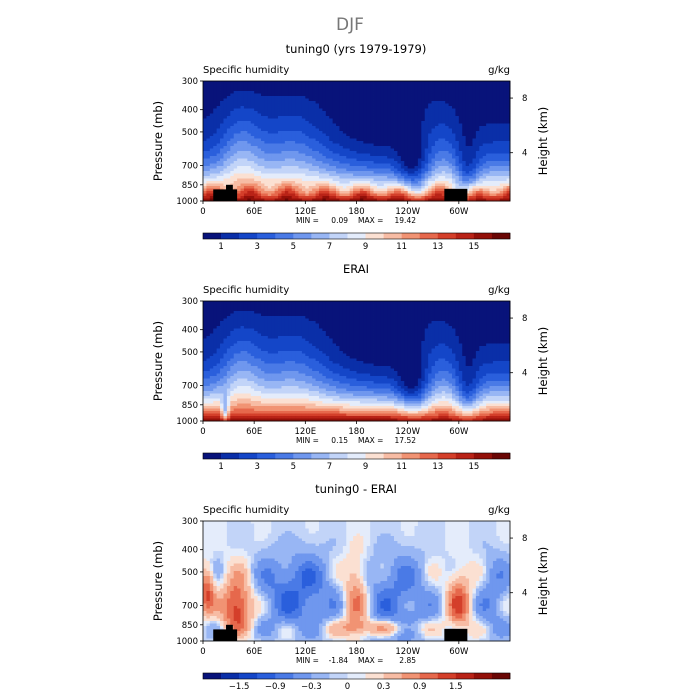 The width and height of the screenshot is (700, 700). I want to click on colorbar-label: 0.3, so click(384, 687).